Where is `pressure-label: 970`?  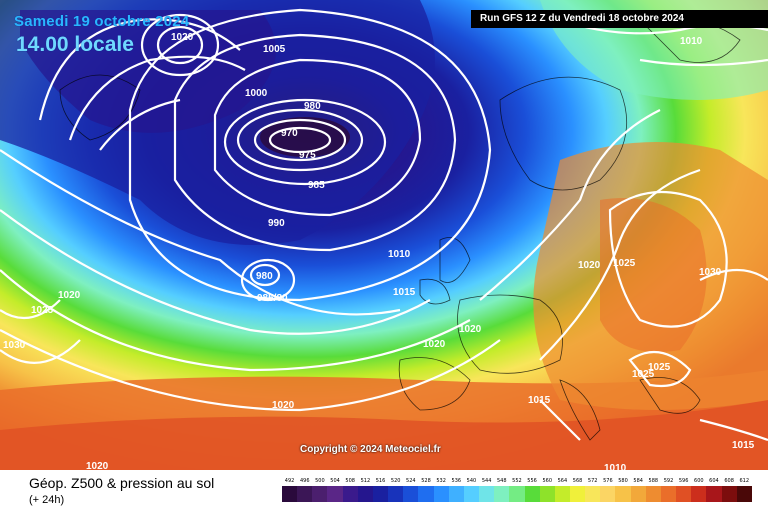 pressure-label: 970 is located at coordinates (289, 133).